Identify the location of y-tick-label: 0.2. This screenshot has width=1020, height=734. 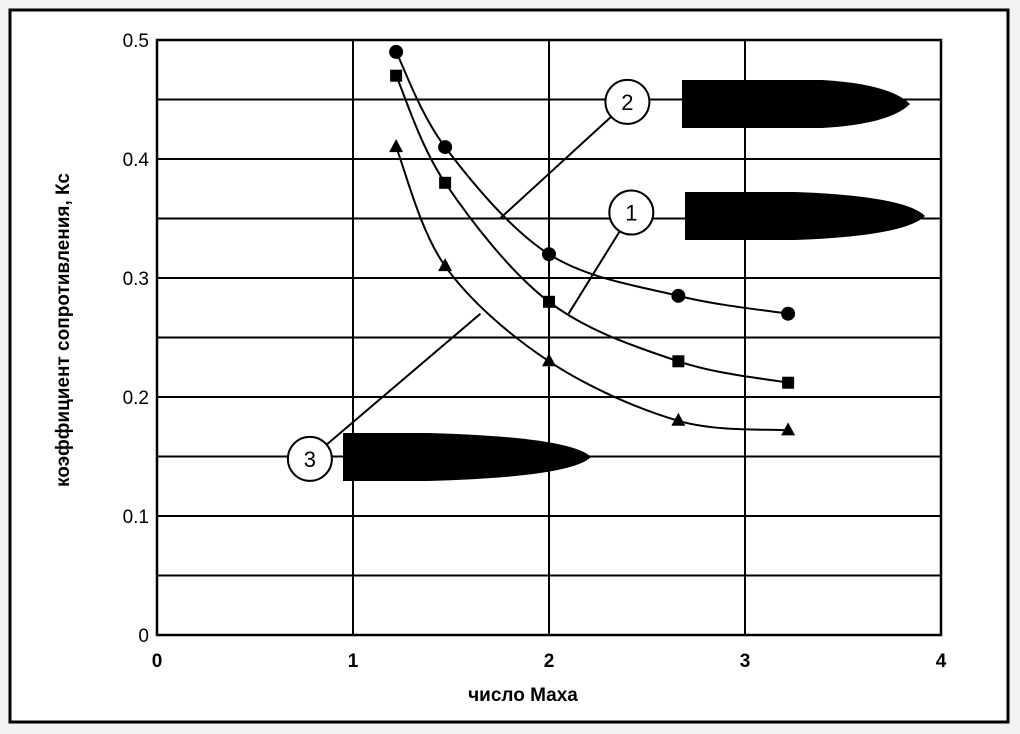
(136, 398).